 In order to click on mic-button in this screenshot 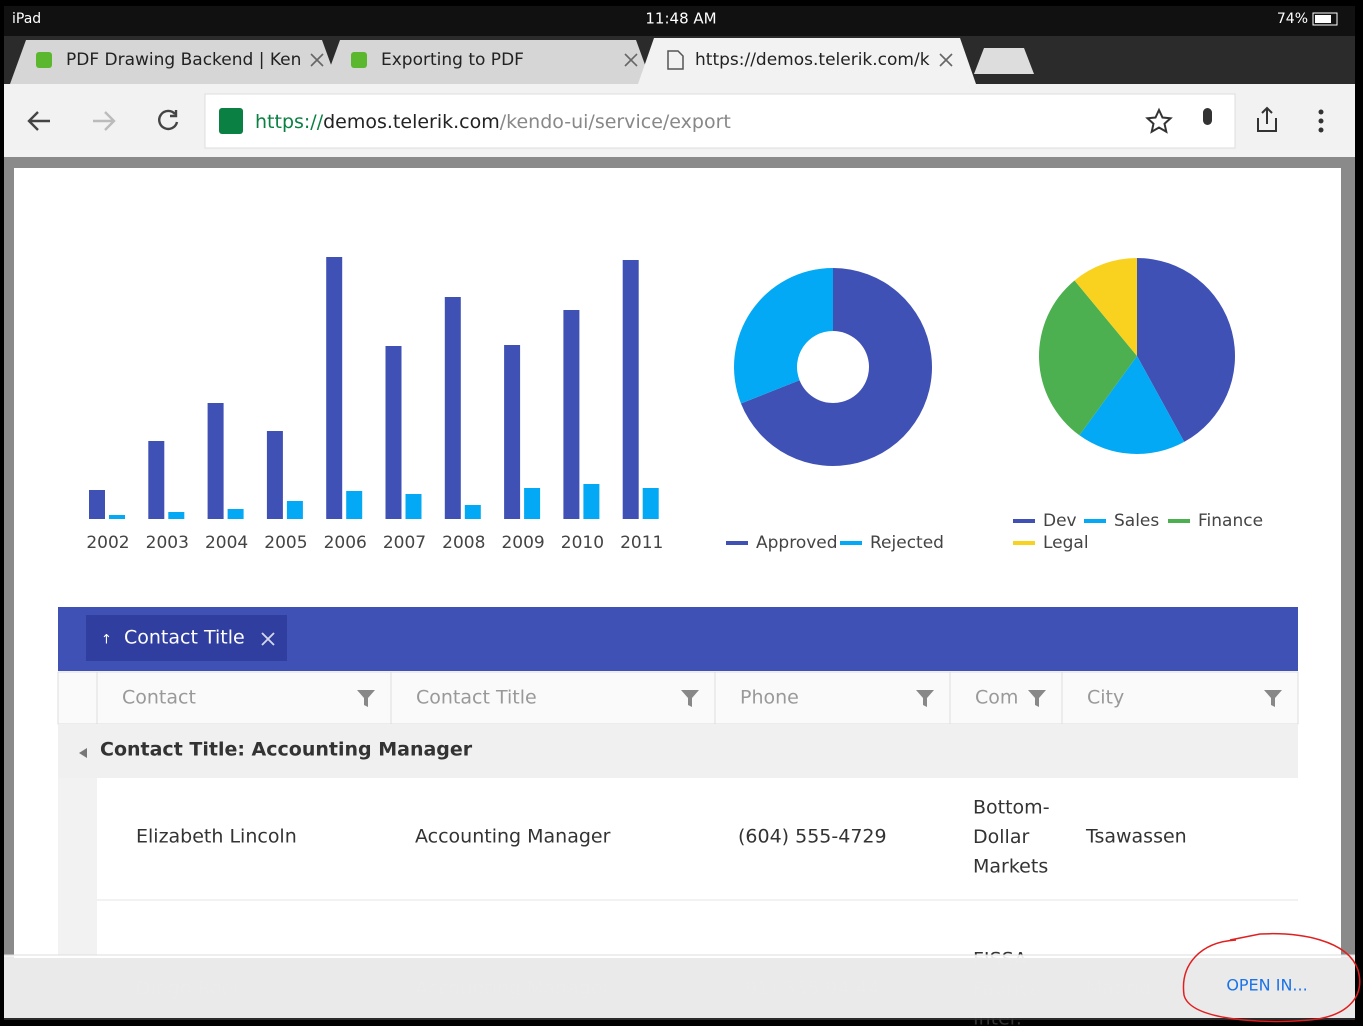, I will do `click(1207, 116)`.